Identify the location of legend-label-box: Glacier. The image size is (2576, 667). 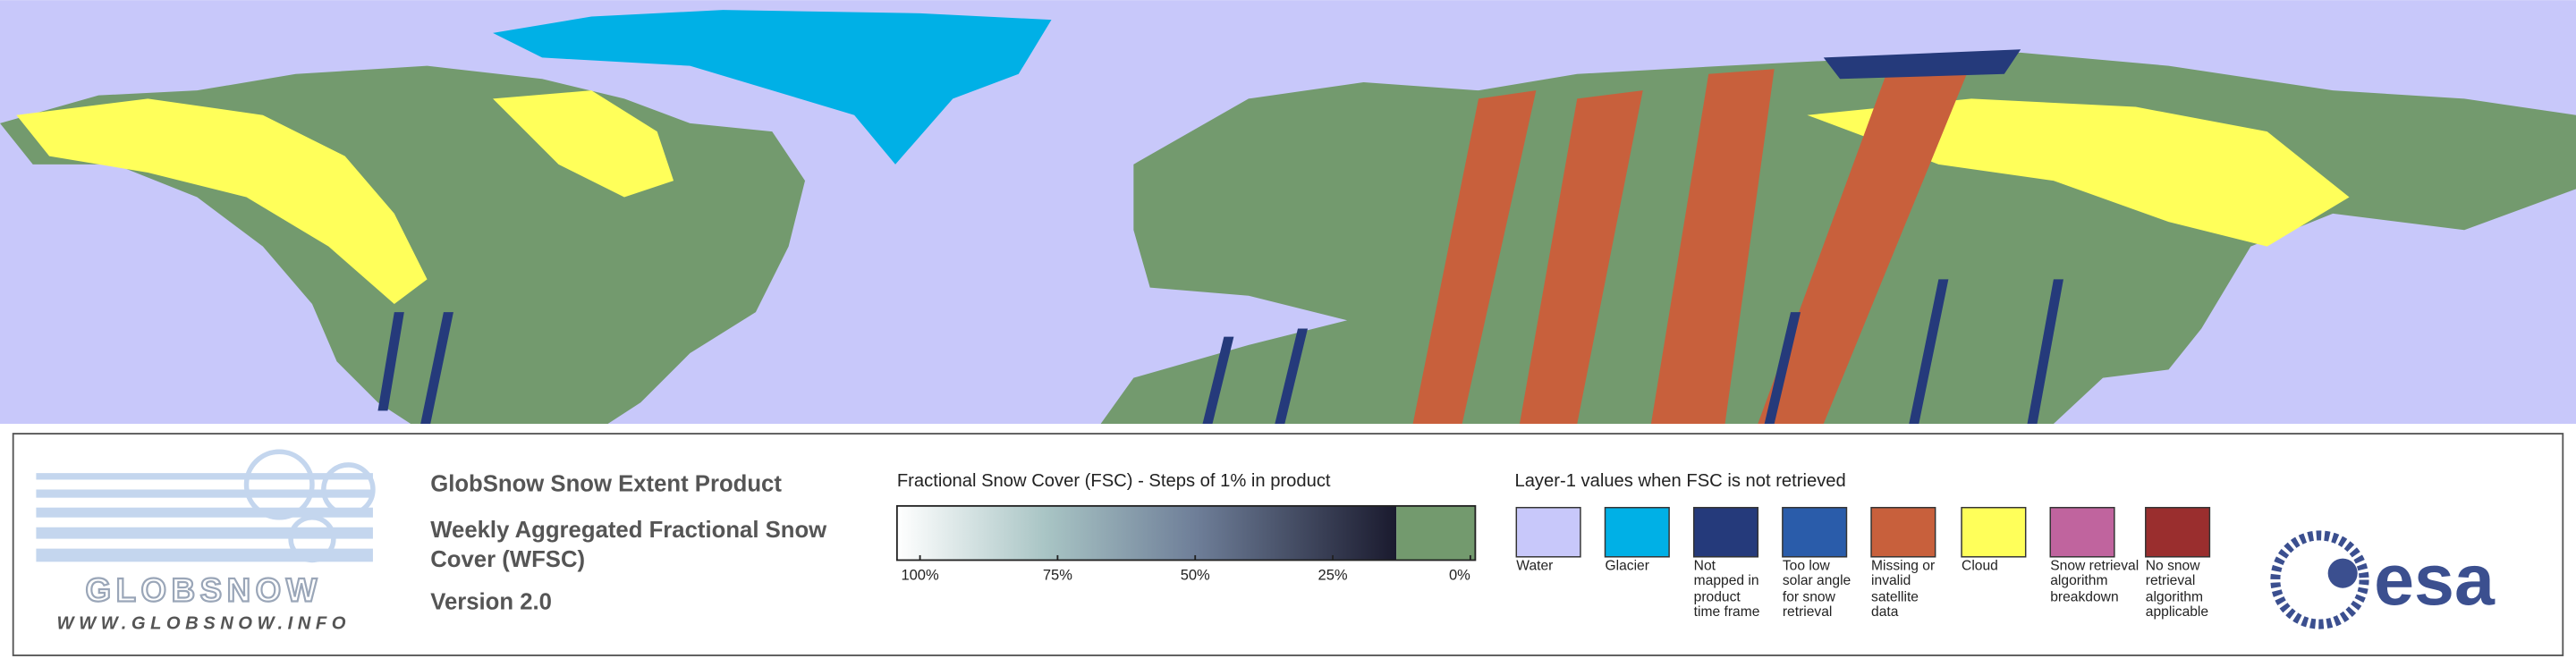
(1627, 566).